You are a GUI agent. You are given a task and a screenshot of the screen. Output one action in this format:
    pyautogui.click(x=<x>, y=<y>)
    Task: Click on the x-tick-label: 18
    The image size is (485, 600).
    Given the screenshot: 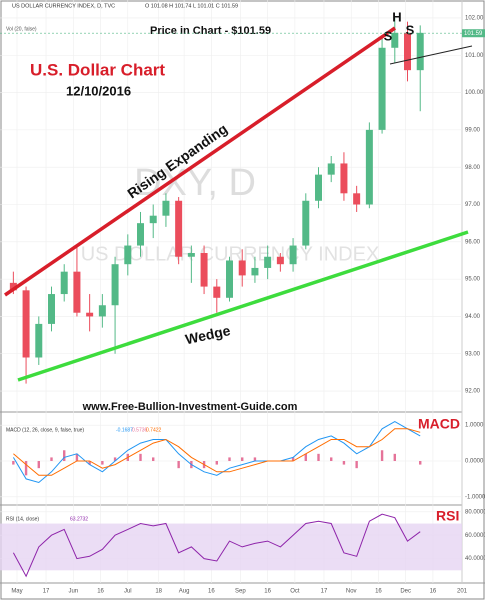 What is the action you would take?
    pyautogui.click(x=158, y=592)
    